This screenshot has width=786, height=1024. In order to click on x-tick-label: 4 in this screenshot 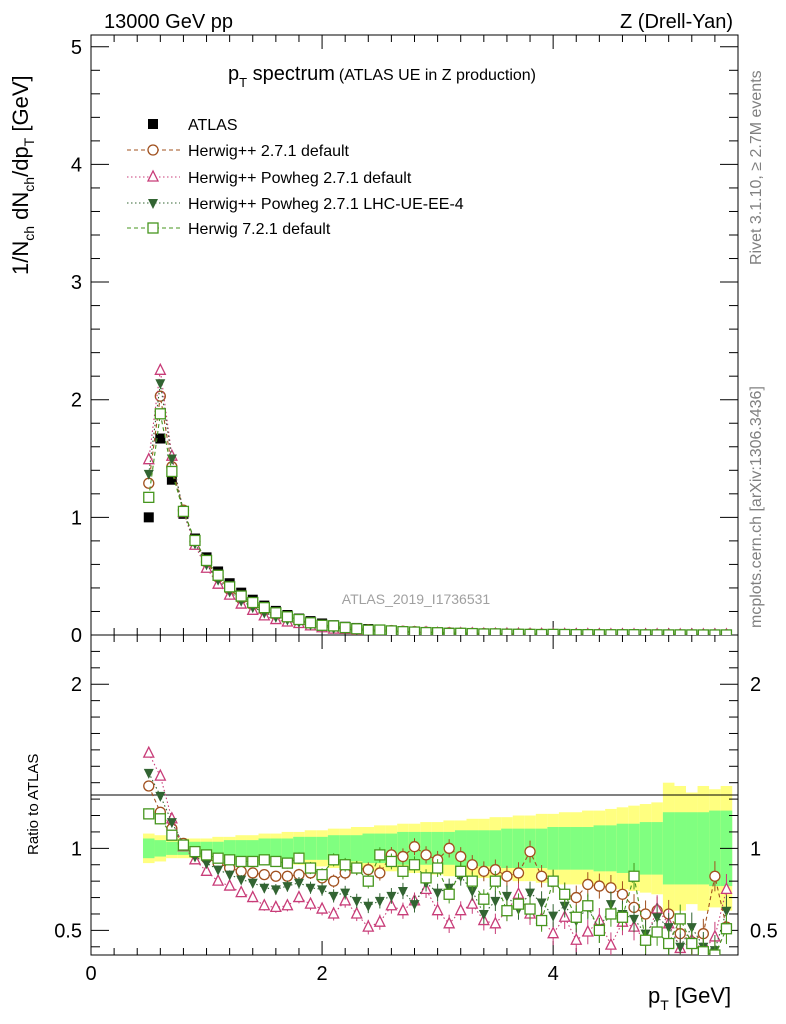, I will do `click(553, 974)`.